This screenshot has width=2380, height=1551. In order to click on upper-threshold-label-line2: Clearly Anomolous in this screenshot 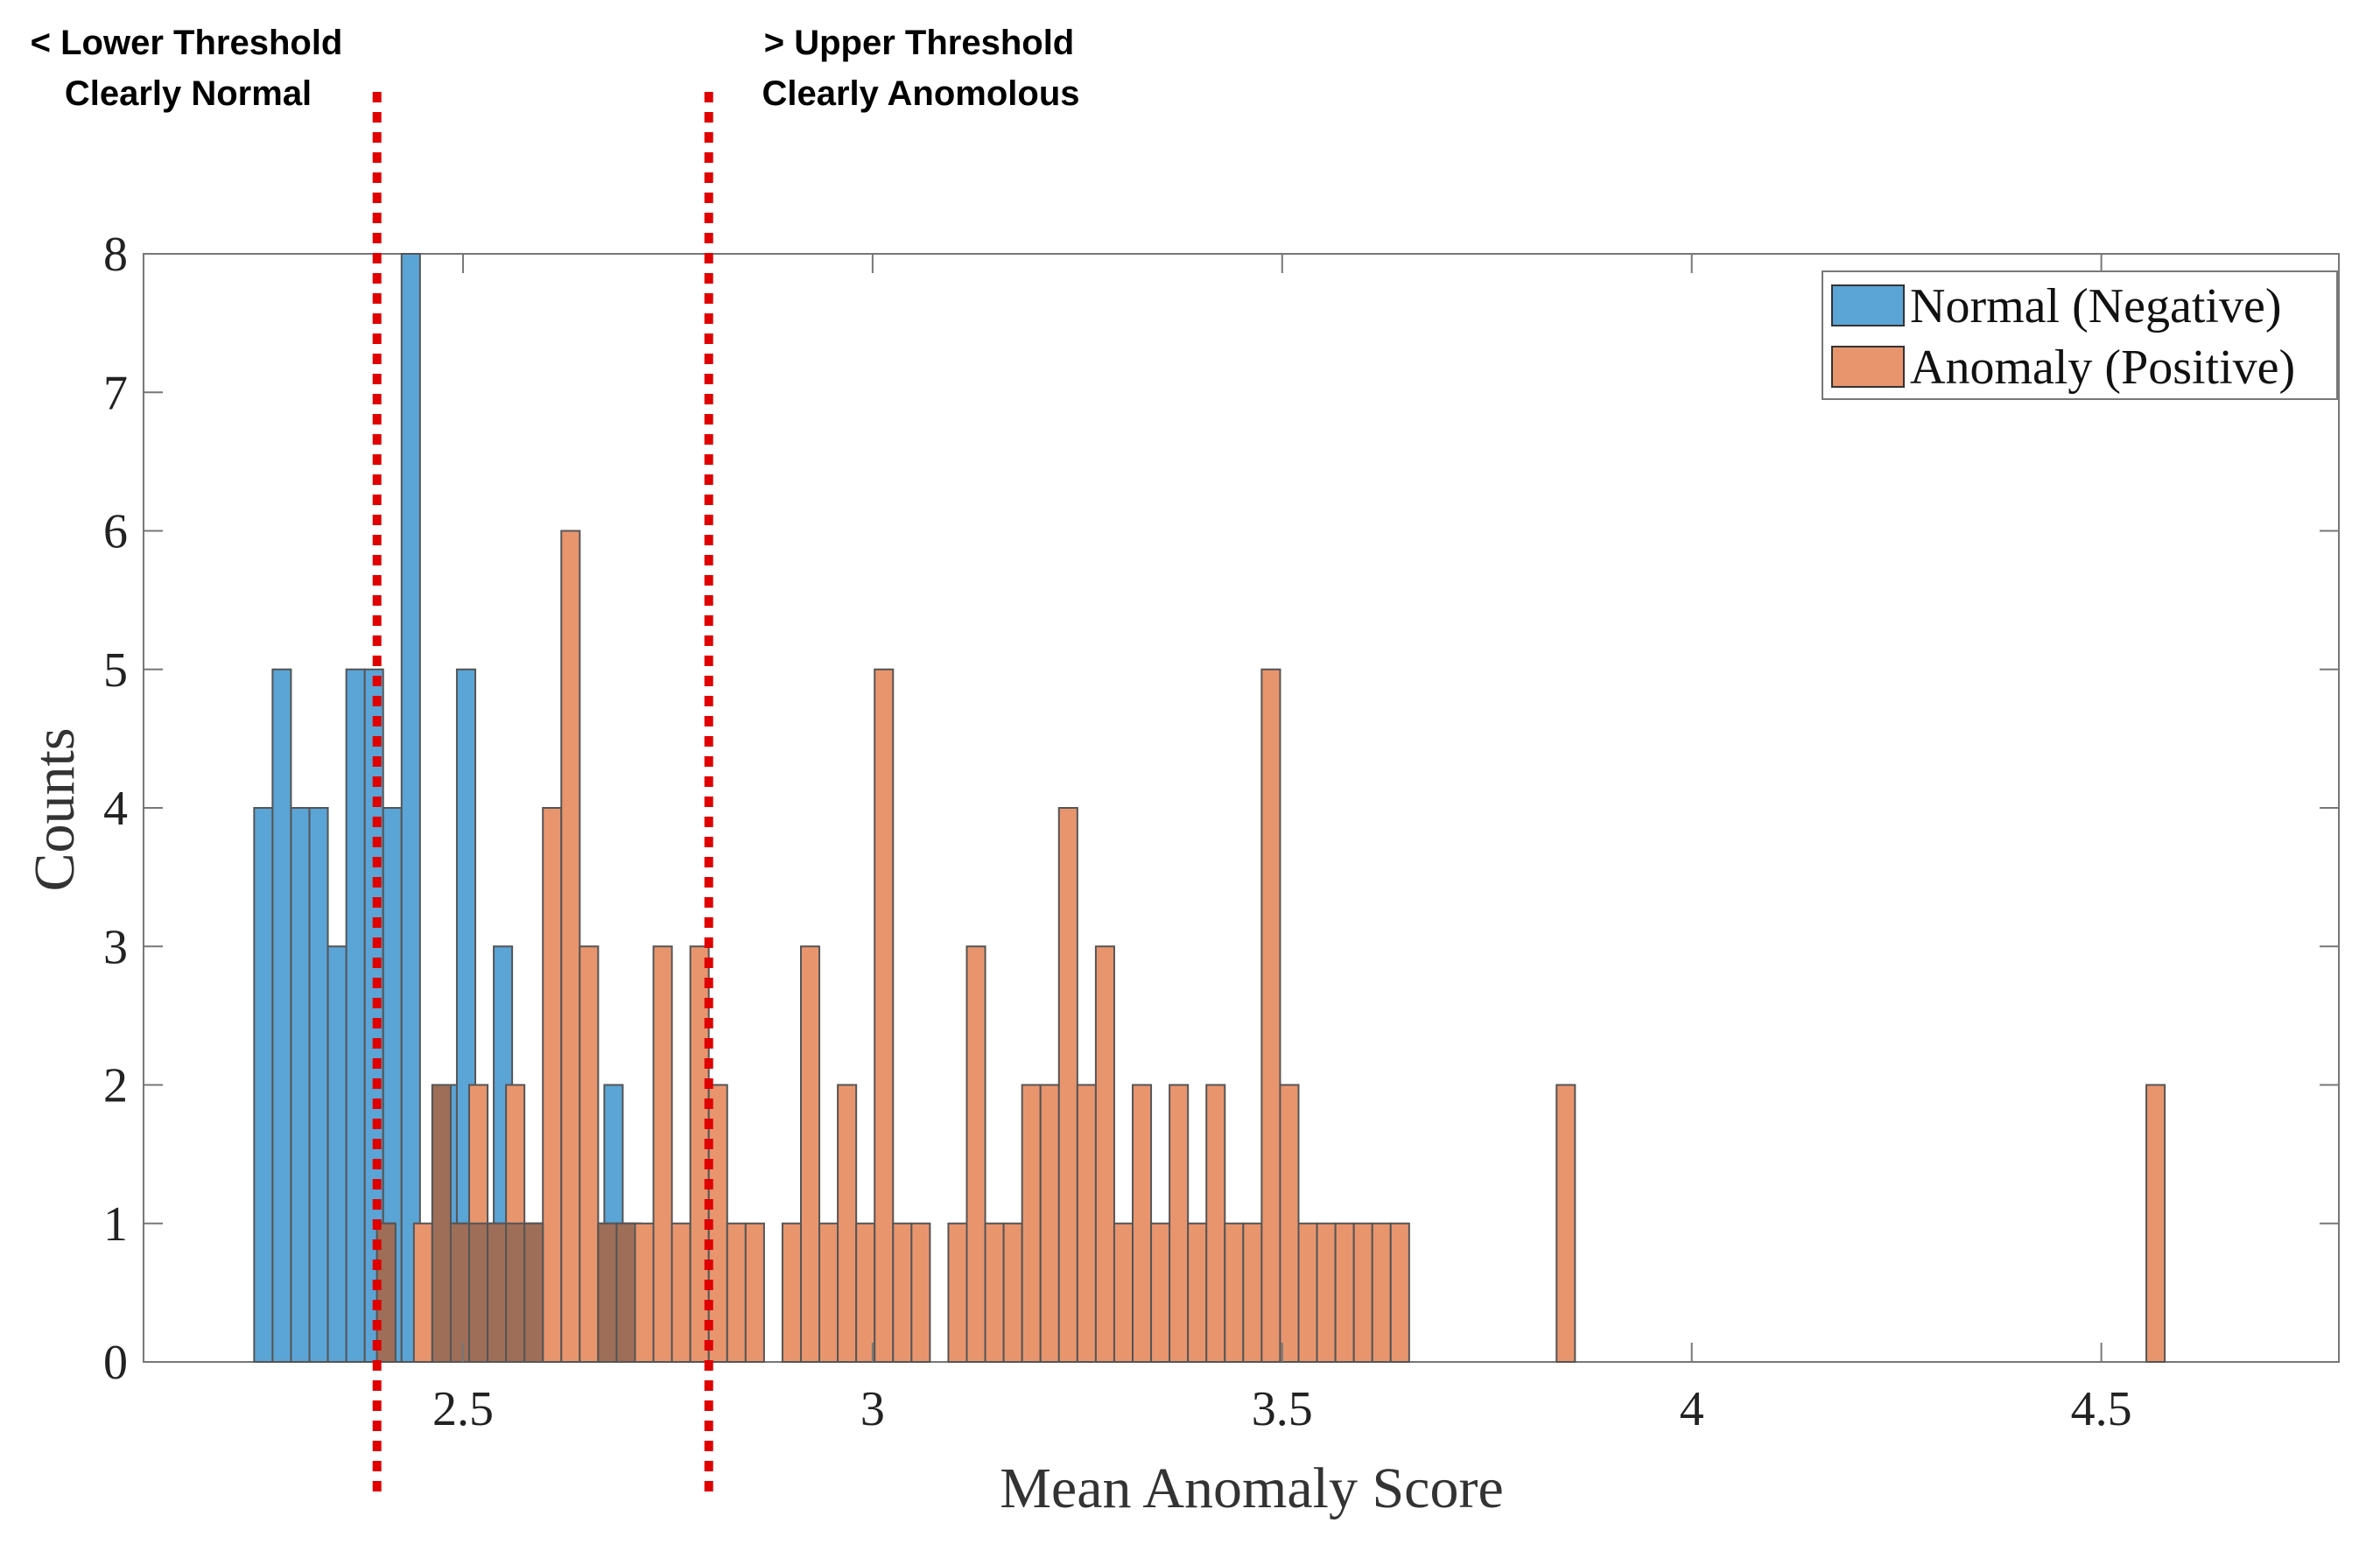, I will do `click(921, 93)`.